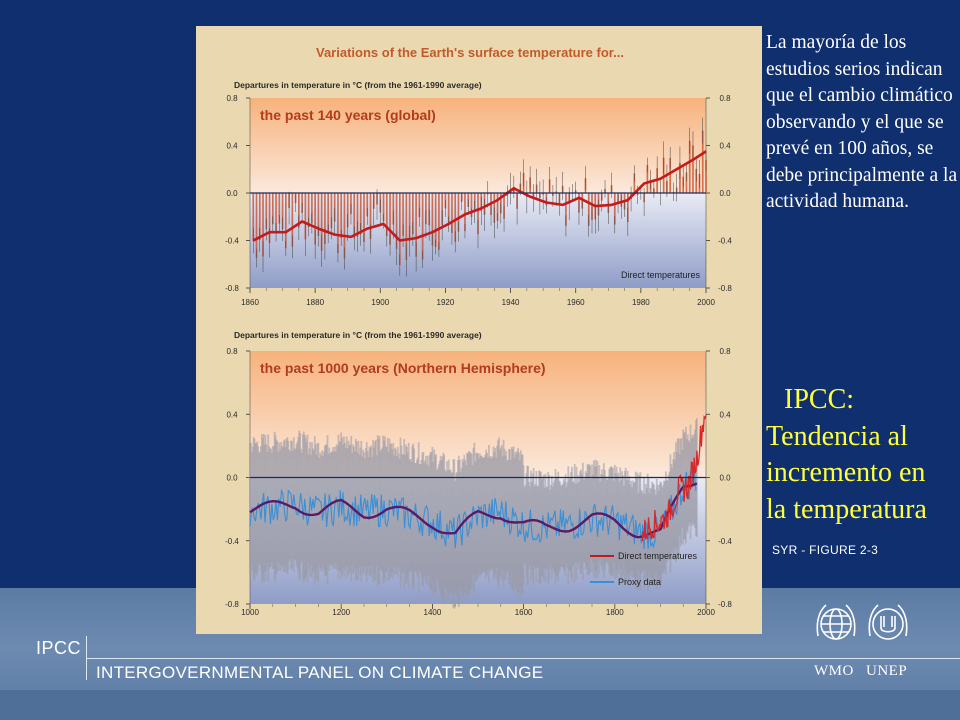 Image resolution: width=960 pixels, height=720 pixels. What do you see at coordinates (837, 436) in the screenshot?
I see `heading-line-2: Tendencia al` at bounding box center [837, 436].